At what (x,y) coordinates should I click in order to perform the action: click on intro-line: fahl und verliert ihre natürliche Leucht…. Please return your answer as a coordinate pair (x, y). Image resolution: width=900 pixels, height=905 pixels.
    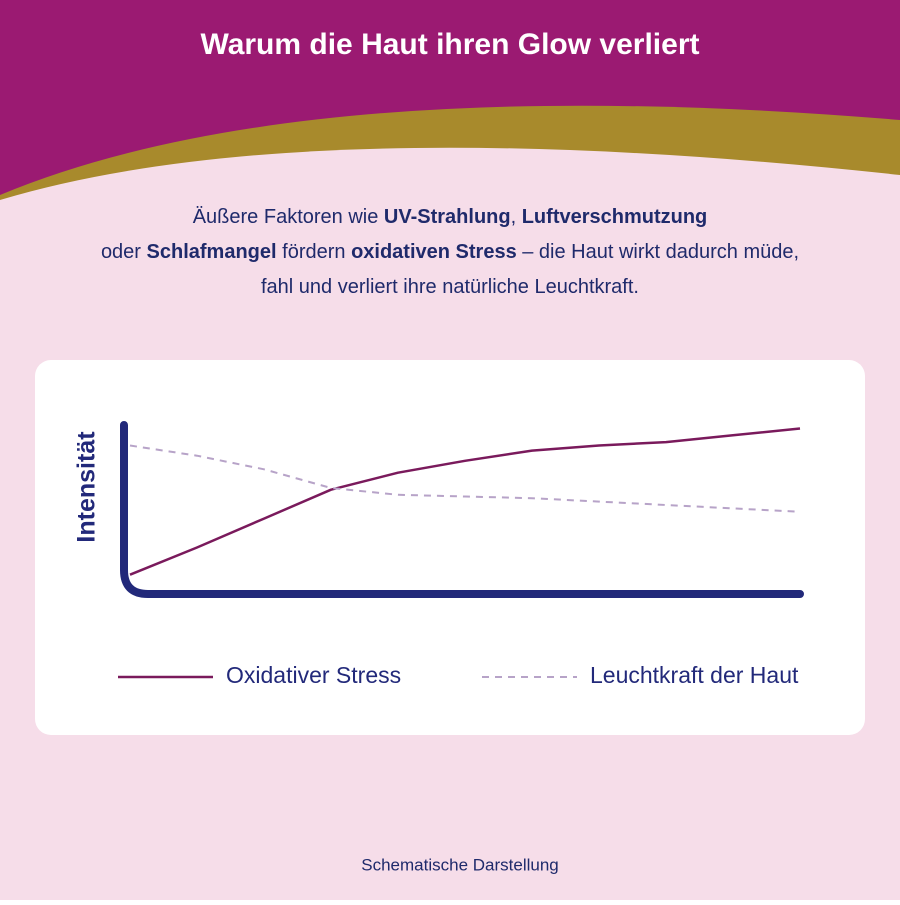
    Looking at the image, I should click on (450, 287).